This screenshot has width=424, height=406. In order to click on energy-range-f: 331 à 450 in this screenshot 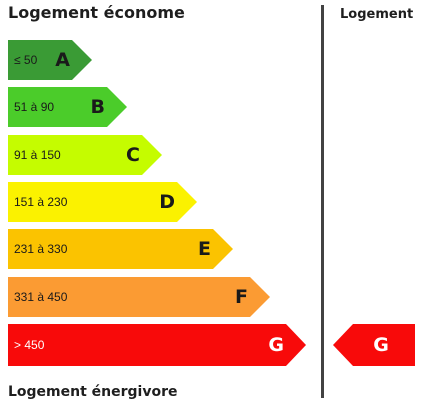, I will do `click(41, 297)`.